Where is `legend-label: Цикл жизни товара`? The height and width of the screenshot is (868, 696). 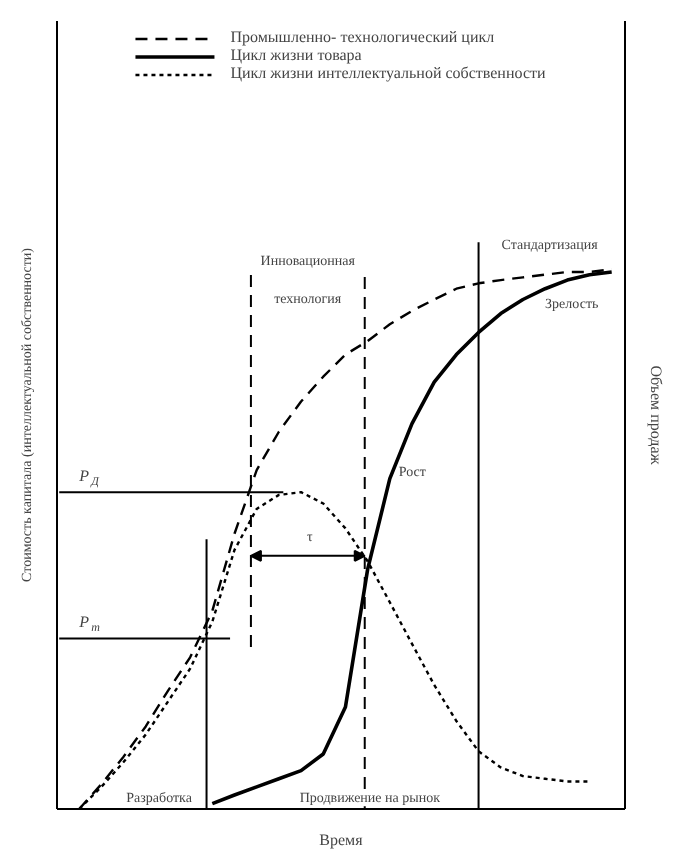 legend-label: Цикл жизни товара is located at coordinates (296, 55).